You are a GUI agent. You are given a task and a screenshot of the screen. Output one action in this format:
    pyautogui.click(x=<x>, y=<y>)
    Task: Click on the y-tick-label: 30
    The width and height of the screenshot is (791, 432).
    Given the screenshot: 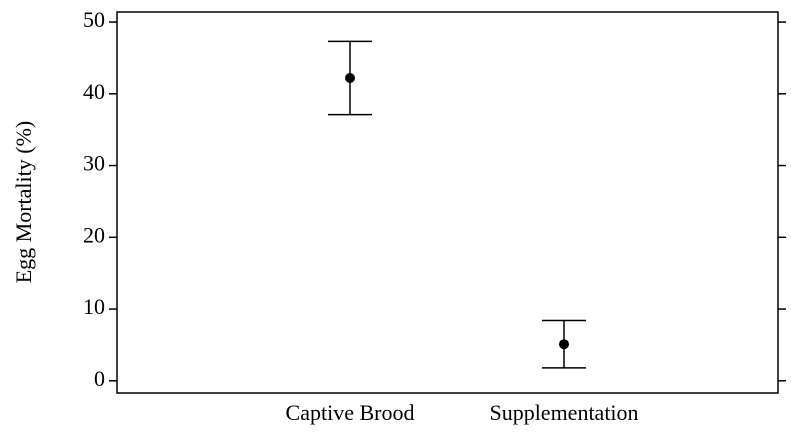 What is the action you would take?
    pyautogui.click(x=94, y=163)
    